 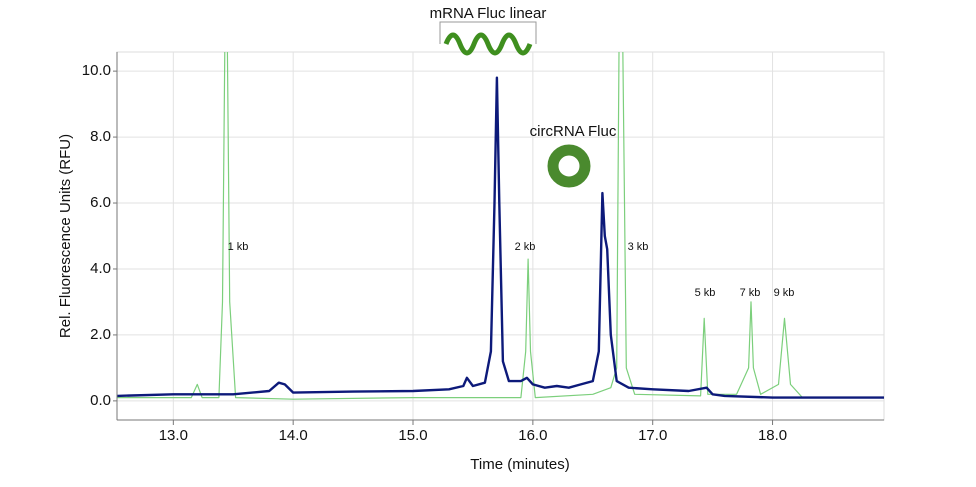 I want to click on y-tick-label: 10.0, so click(x=96, y=70).